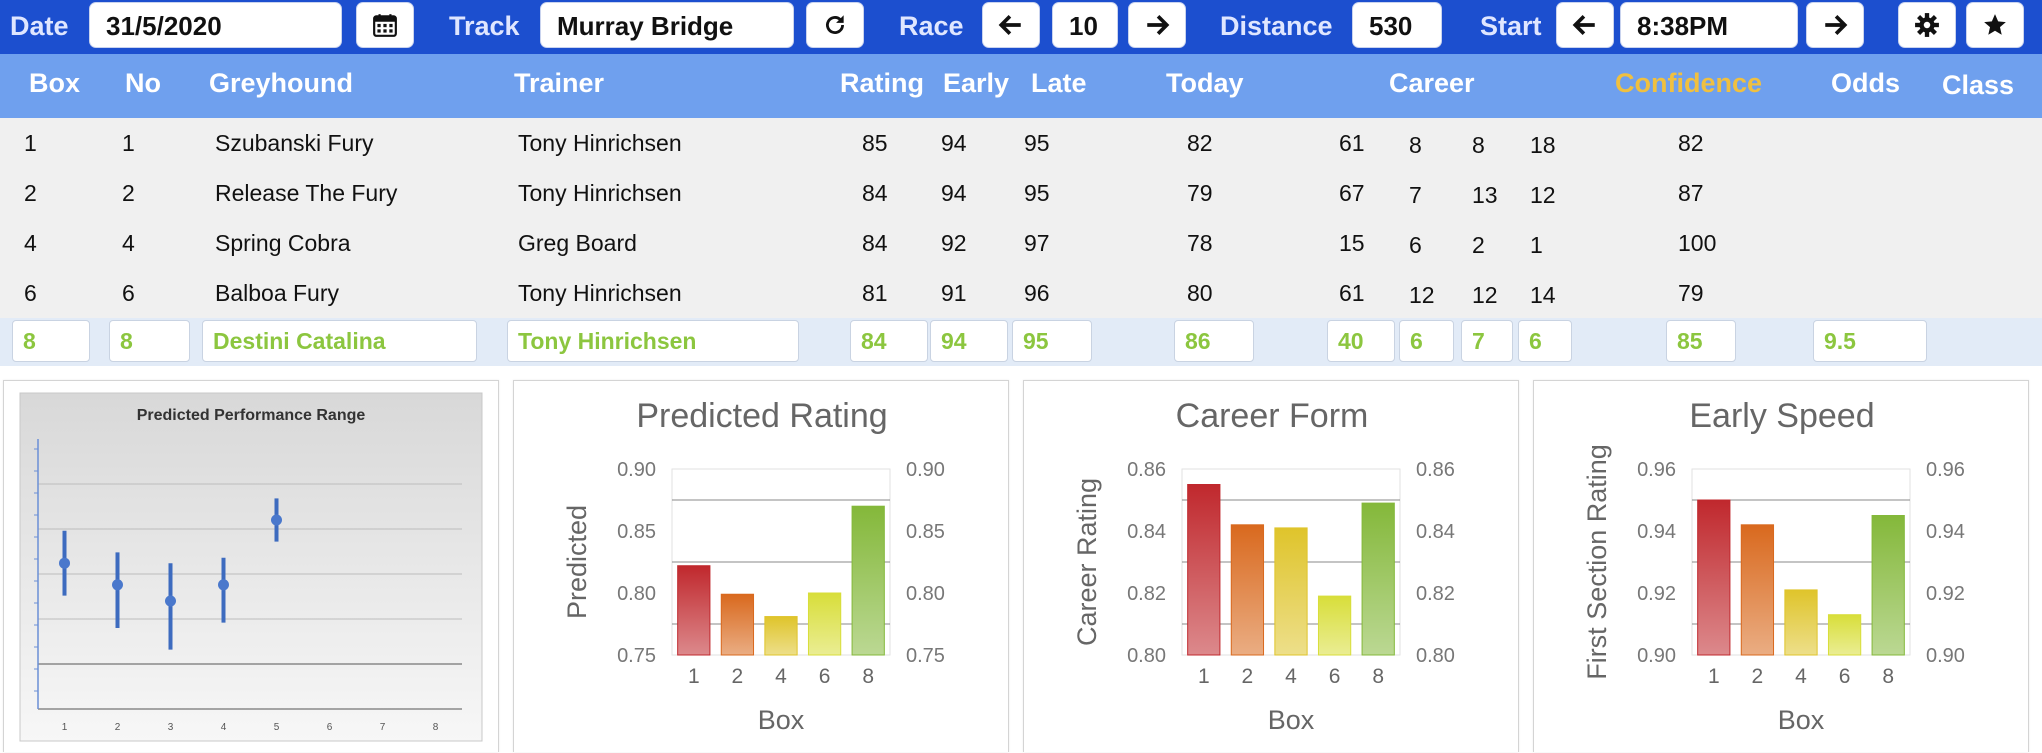 This screenshot has height=753, width=2042. I want to click on selected-career: 40, so click(1361, 341).